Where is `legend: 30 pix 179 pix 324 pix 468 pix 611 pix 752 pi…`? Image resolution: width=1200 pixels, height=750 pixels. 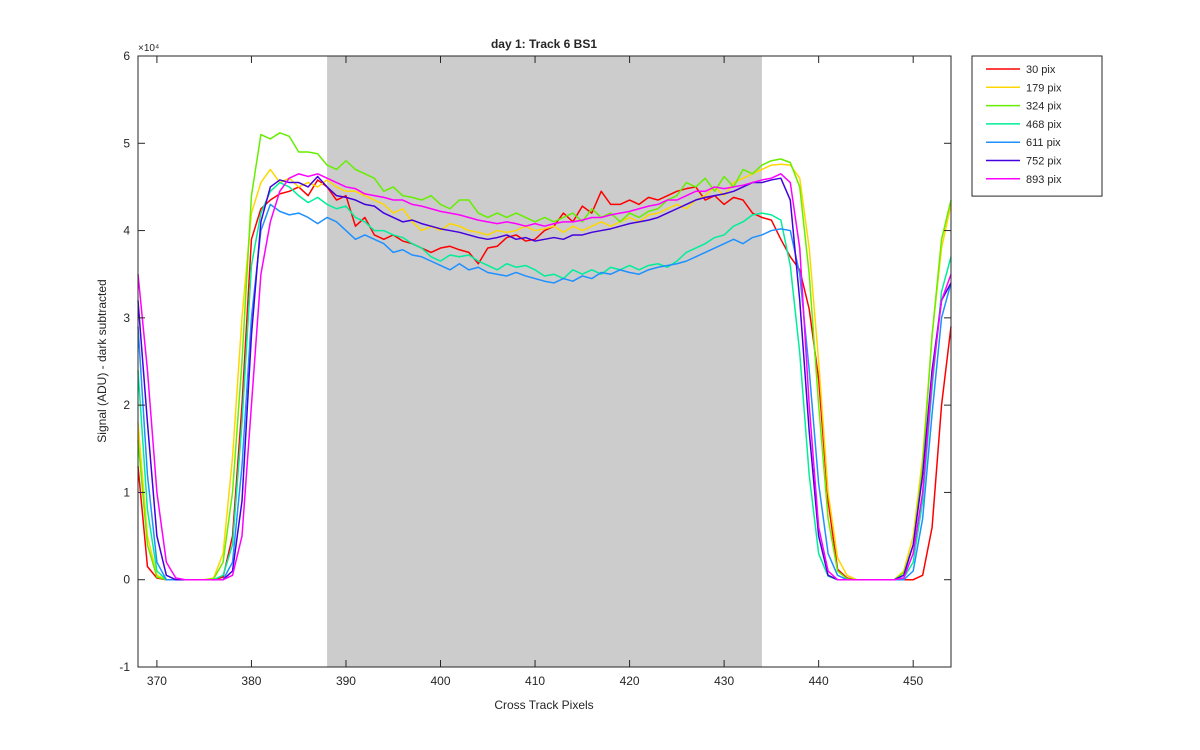
legend: 30 pix 179 pix 324 pix 468 pix 611 pix 752 pi… is located at coordinates (1037, 126).